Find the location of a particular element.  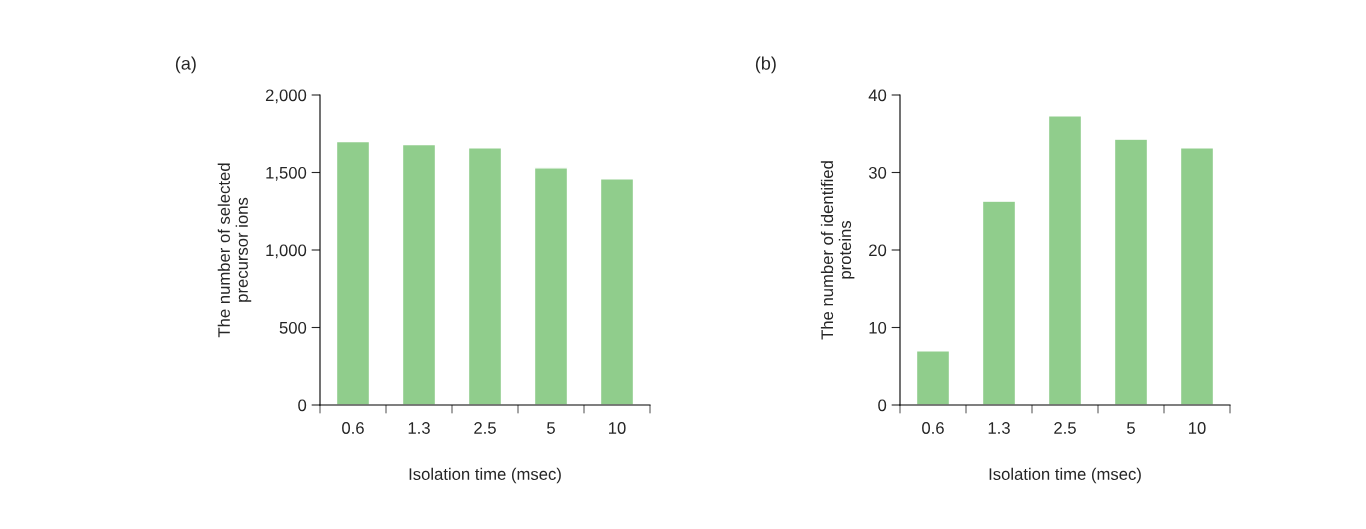

y-axis-title: The number of selected precursor ions is located at coordinates (234, 250).